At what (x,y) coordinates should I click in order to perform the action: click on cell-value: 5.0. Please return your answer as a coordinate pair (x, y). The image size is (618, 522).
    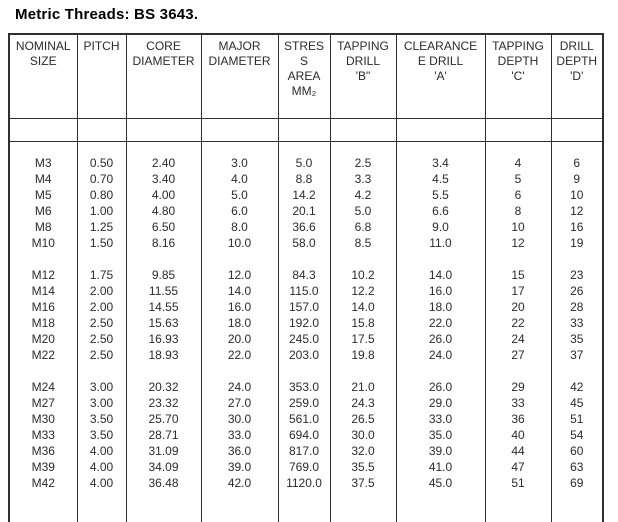
    Looking at the image, I should click on (363, 211).